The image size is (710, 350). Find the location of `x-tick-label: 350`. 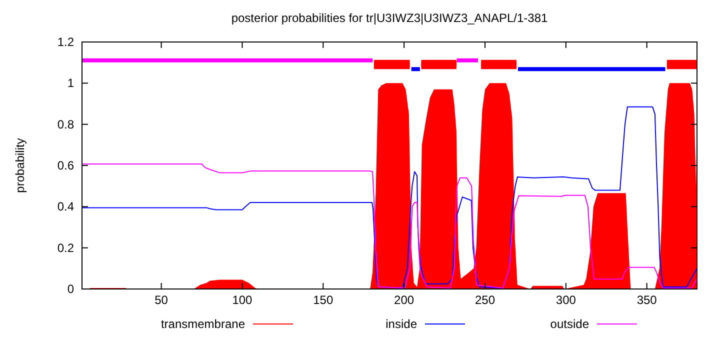

x-tick-label: 350 is located at coordinates (647, 300).